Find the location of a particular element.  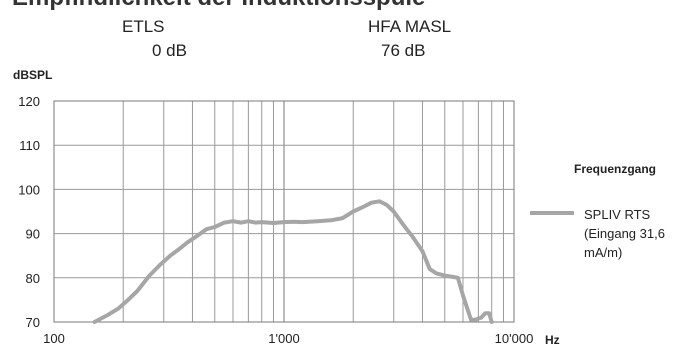

y-tick-label: 120 is located at coordinates (29, 101).